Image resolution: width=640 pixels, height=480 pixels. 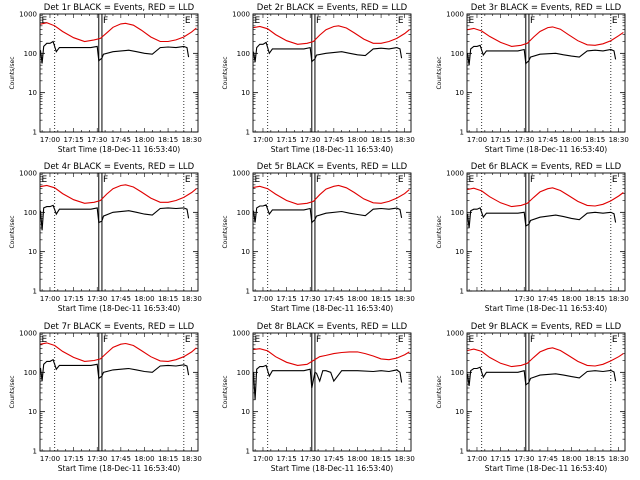 What do you see at coordinates (546, 8) in the screenshot?
I see `panel-title: Det 3r BLACK = Events, RED = LLD` at bounding box center [546, 8].